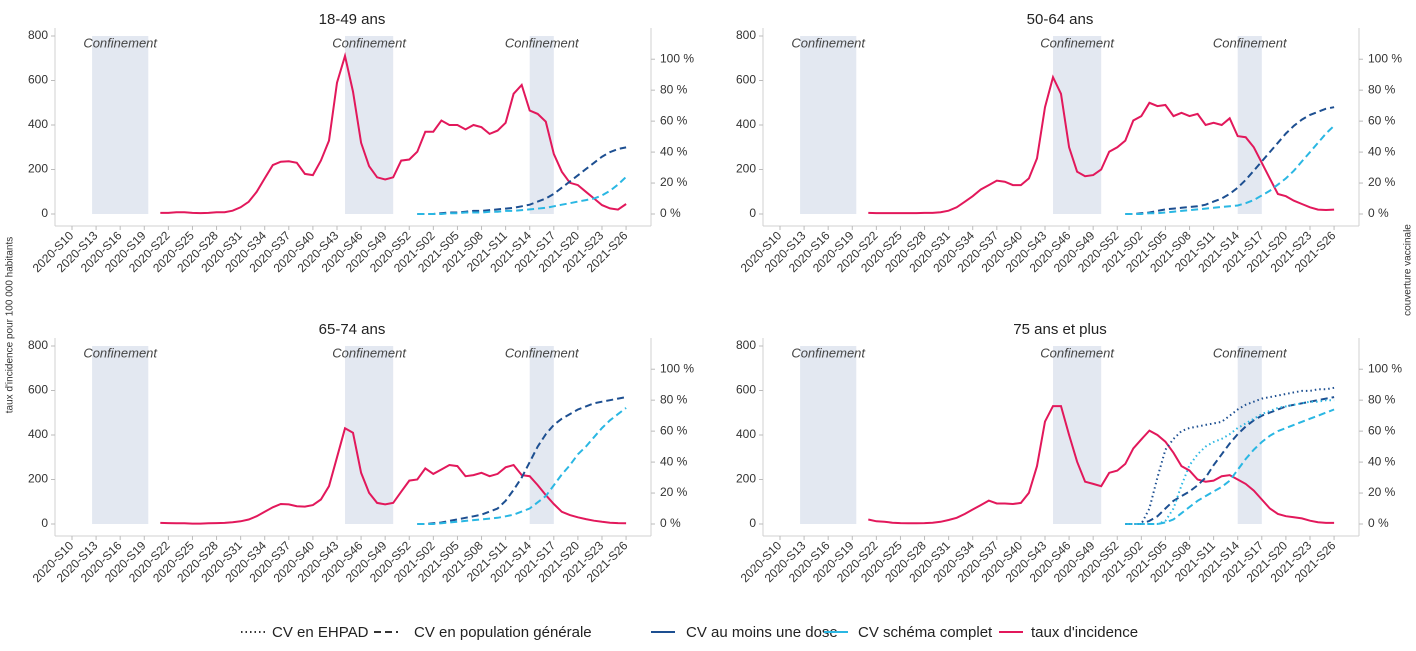 Image resolution: width=1416 pixels, height=651 pixels. I want to click on y2-axis-label: couverture vaccinale, so click(1408, 270).